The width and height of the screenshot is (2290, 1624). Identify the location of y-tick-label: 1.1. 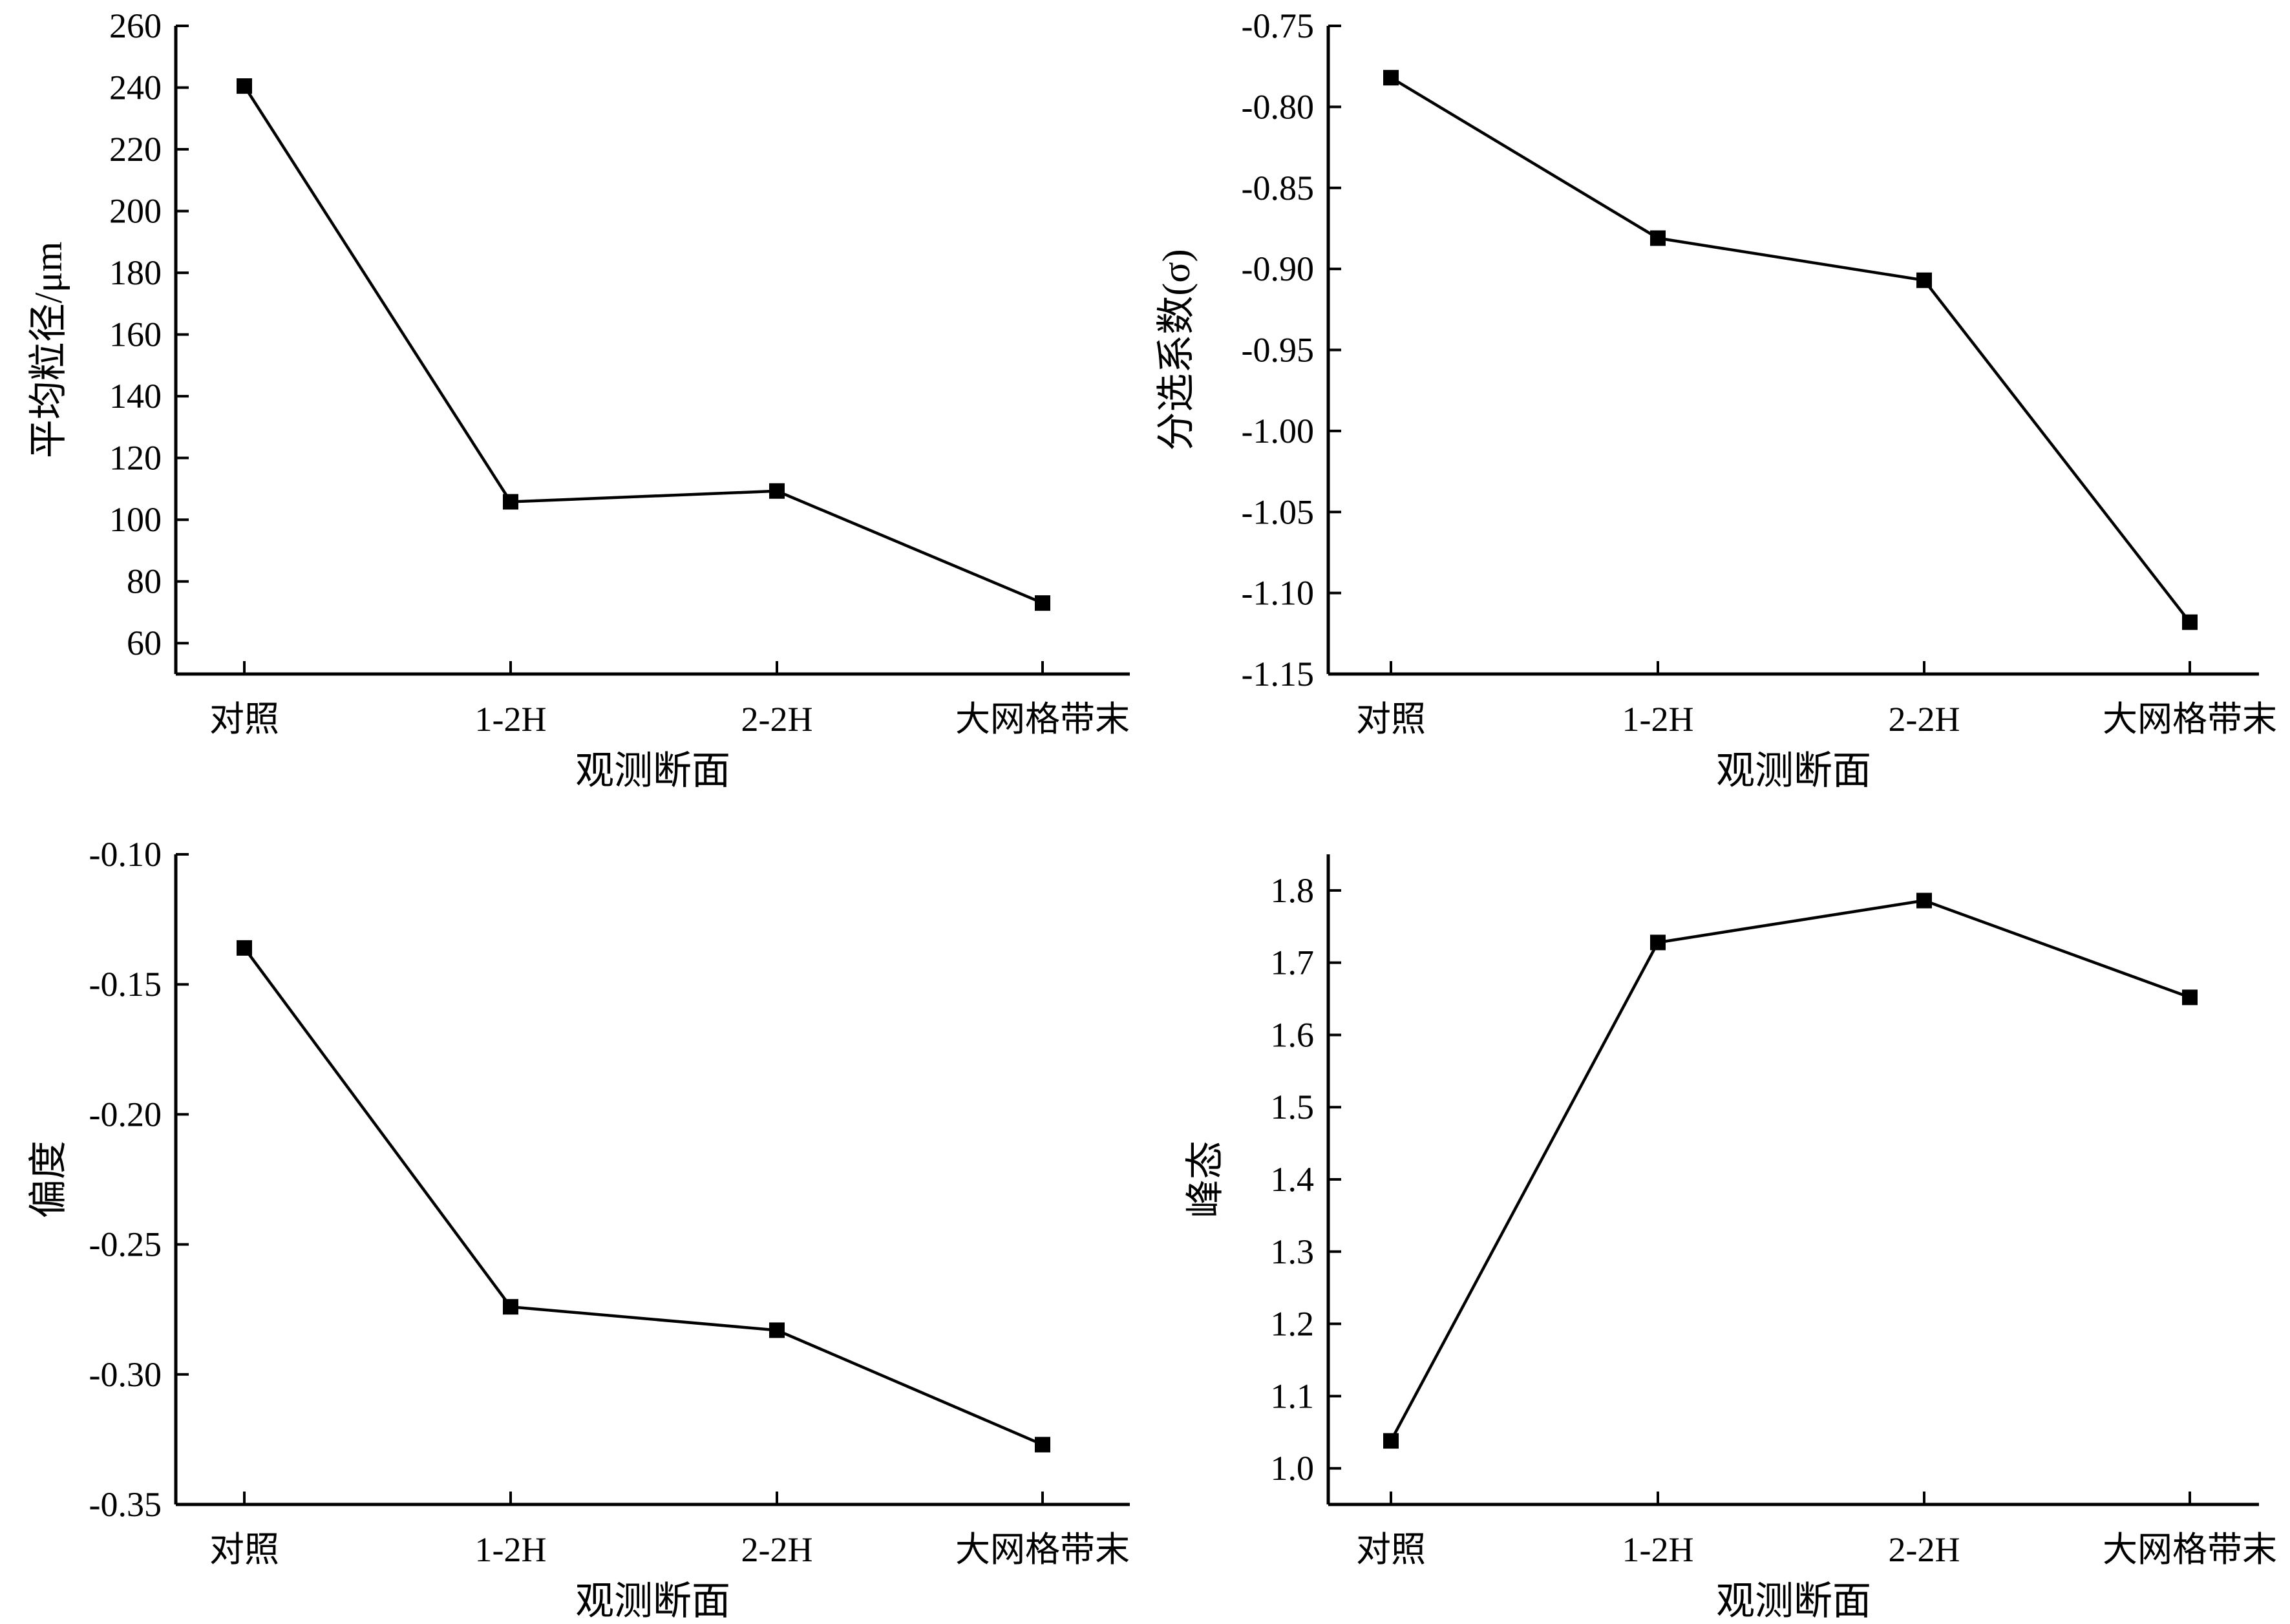
(1293, 1395).